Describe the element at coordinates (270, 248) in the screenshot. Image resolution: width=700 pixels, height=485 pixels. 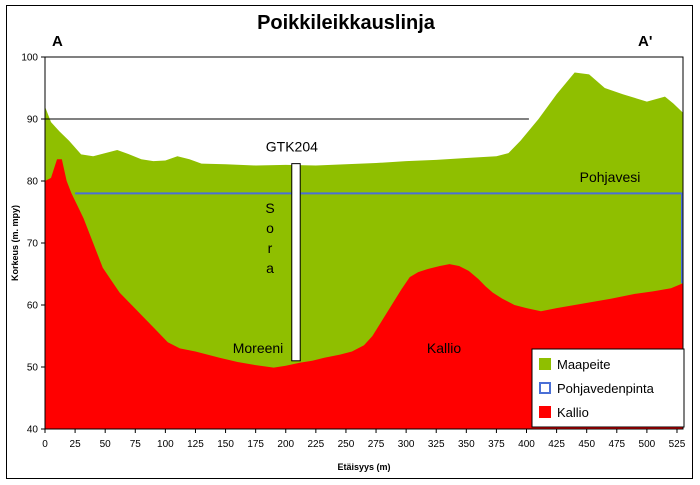
I see `annotation-sora-letter: r` at that location.